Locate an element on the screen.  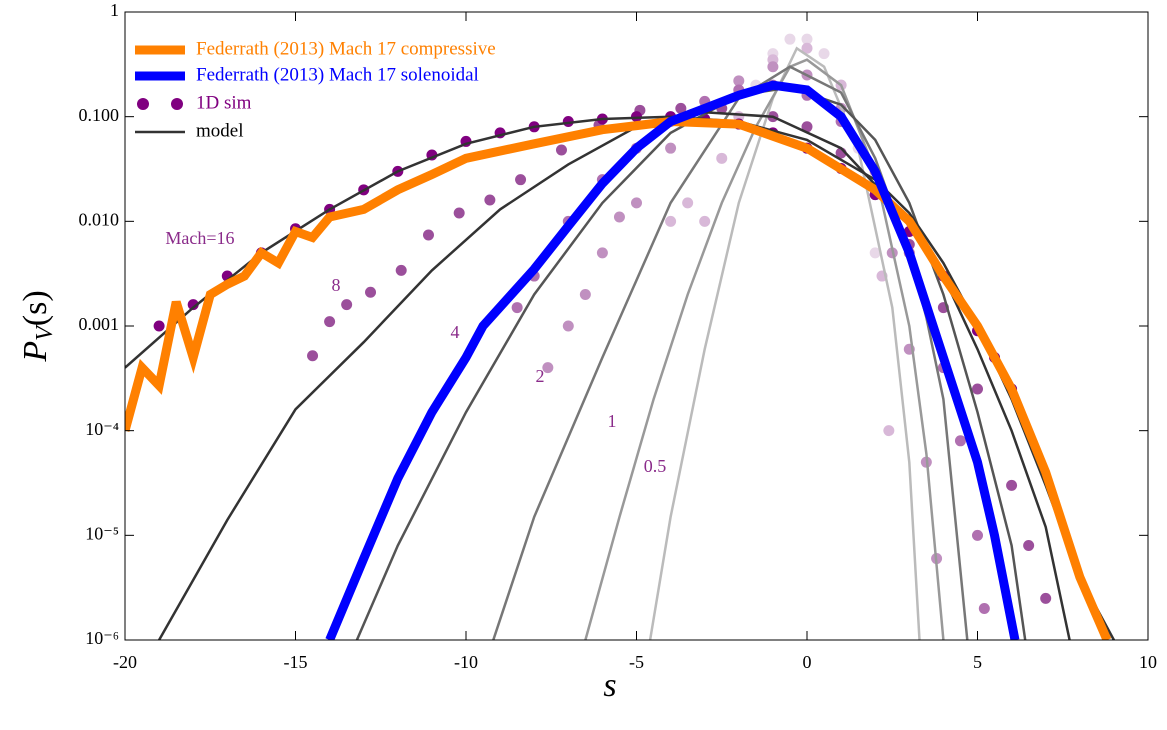
y-label-main: P is located at coordinates (35, 352).